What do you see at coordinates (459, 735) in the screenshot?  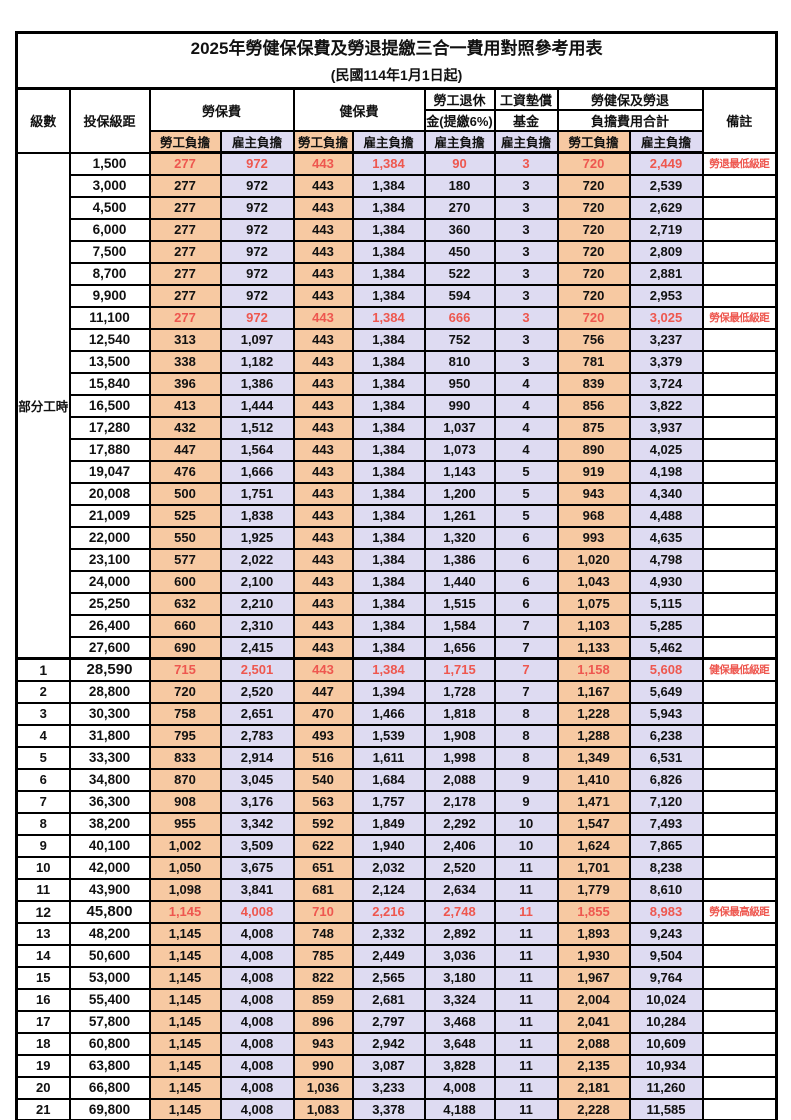 I see `value-cell: 1,908` at bounding box center [459, 735].